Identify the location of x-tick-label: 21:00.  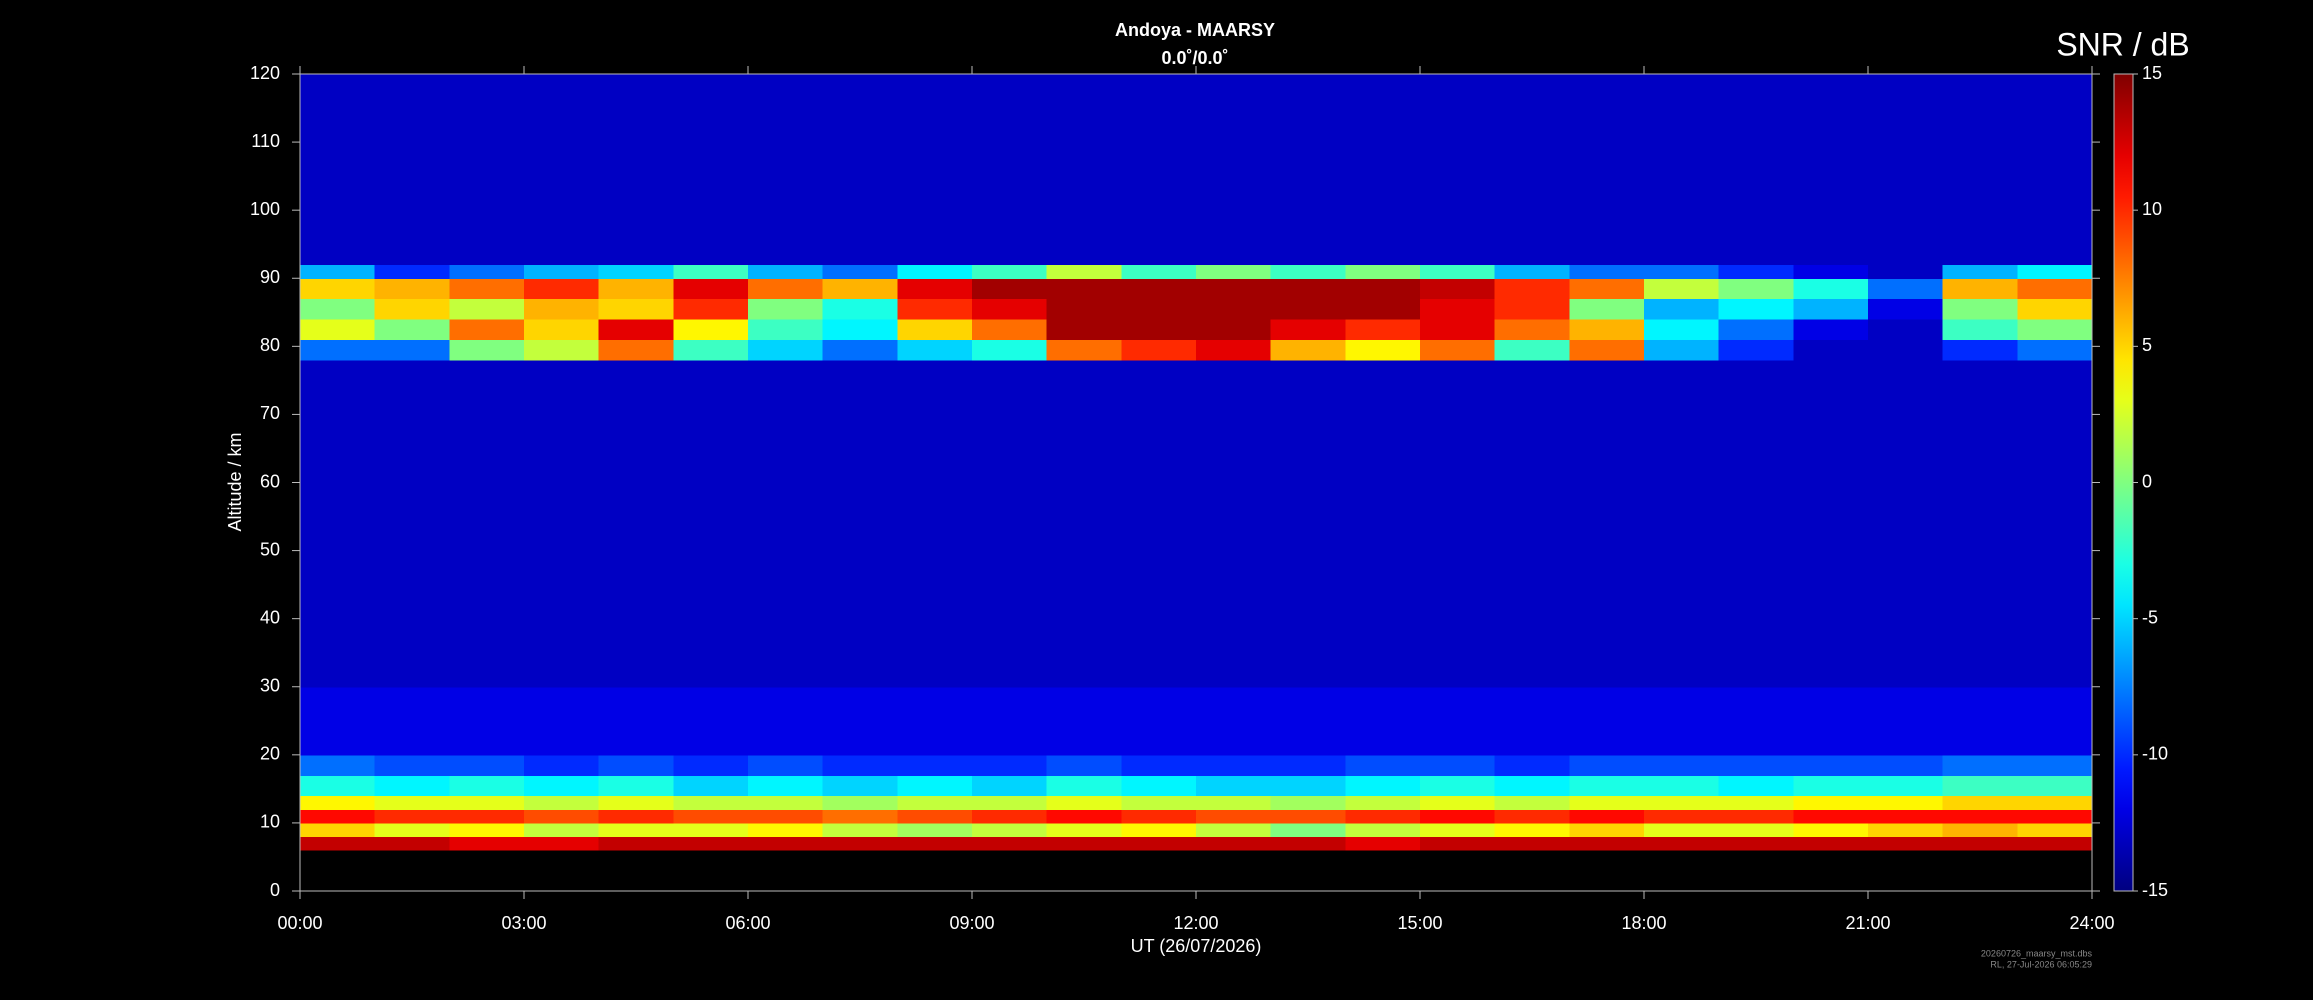
(1867, 923).